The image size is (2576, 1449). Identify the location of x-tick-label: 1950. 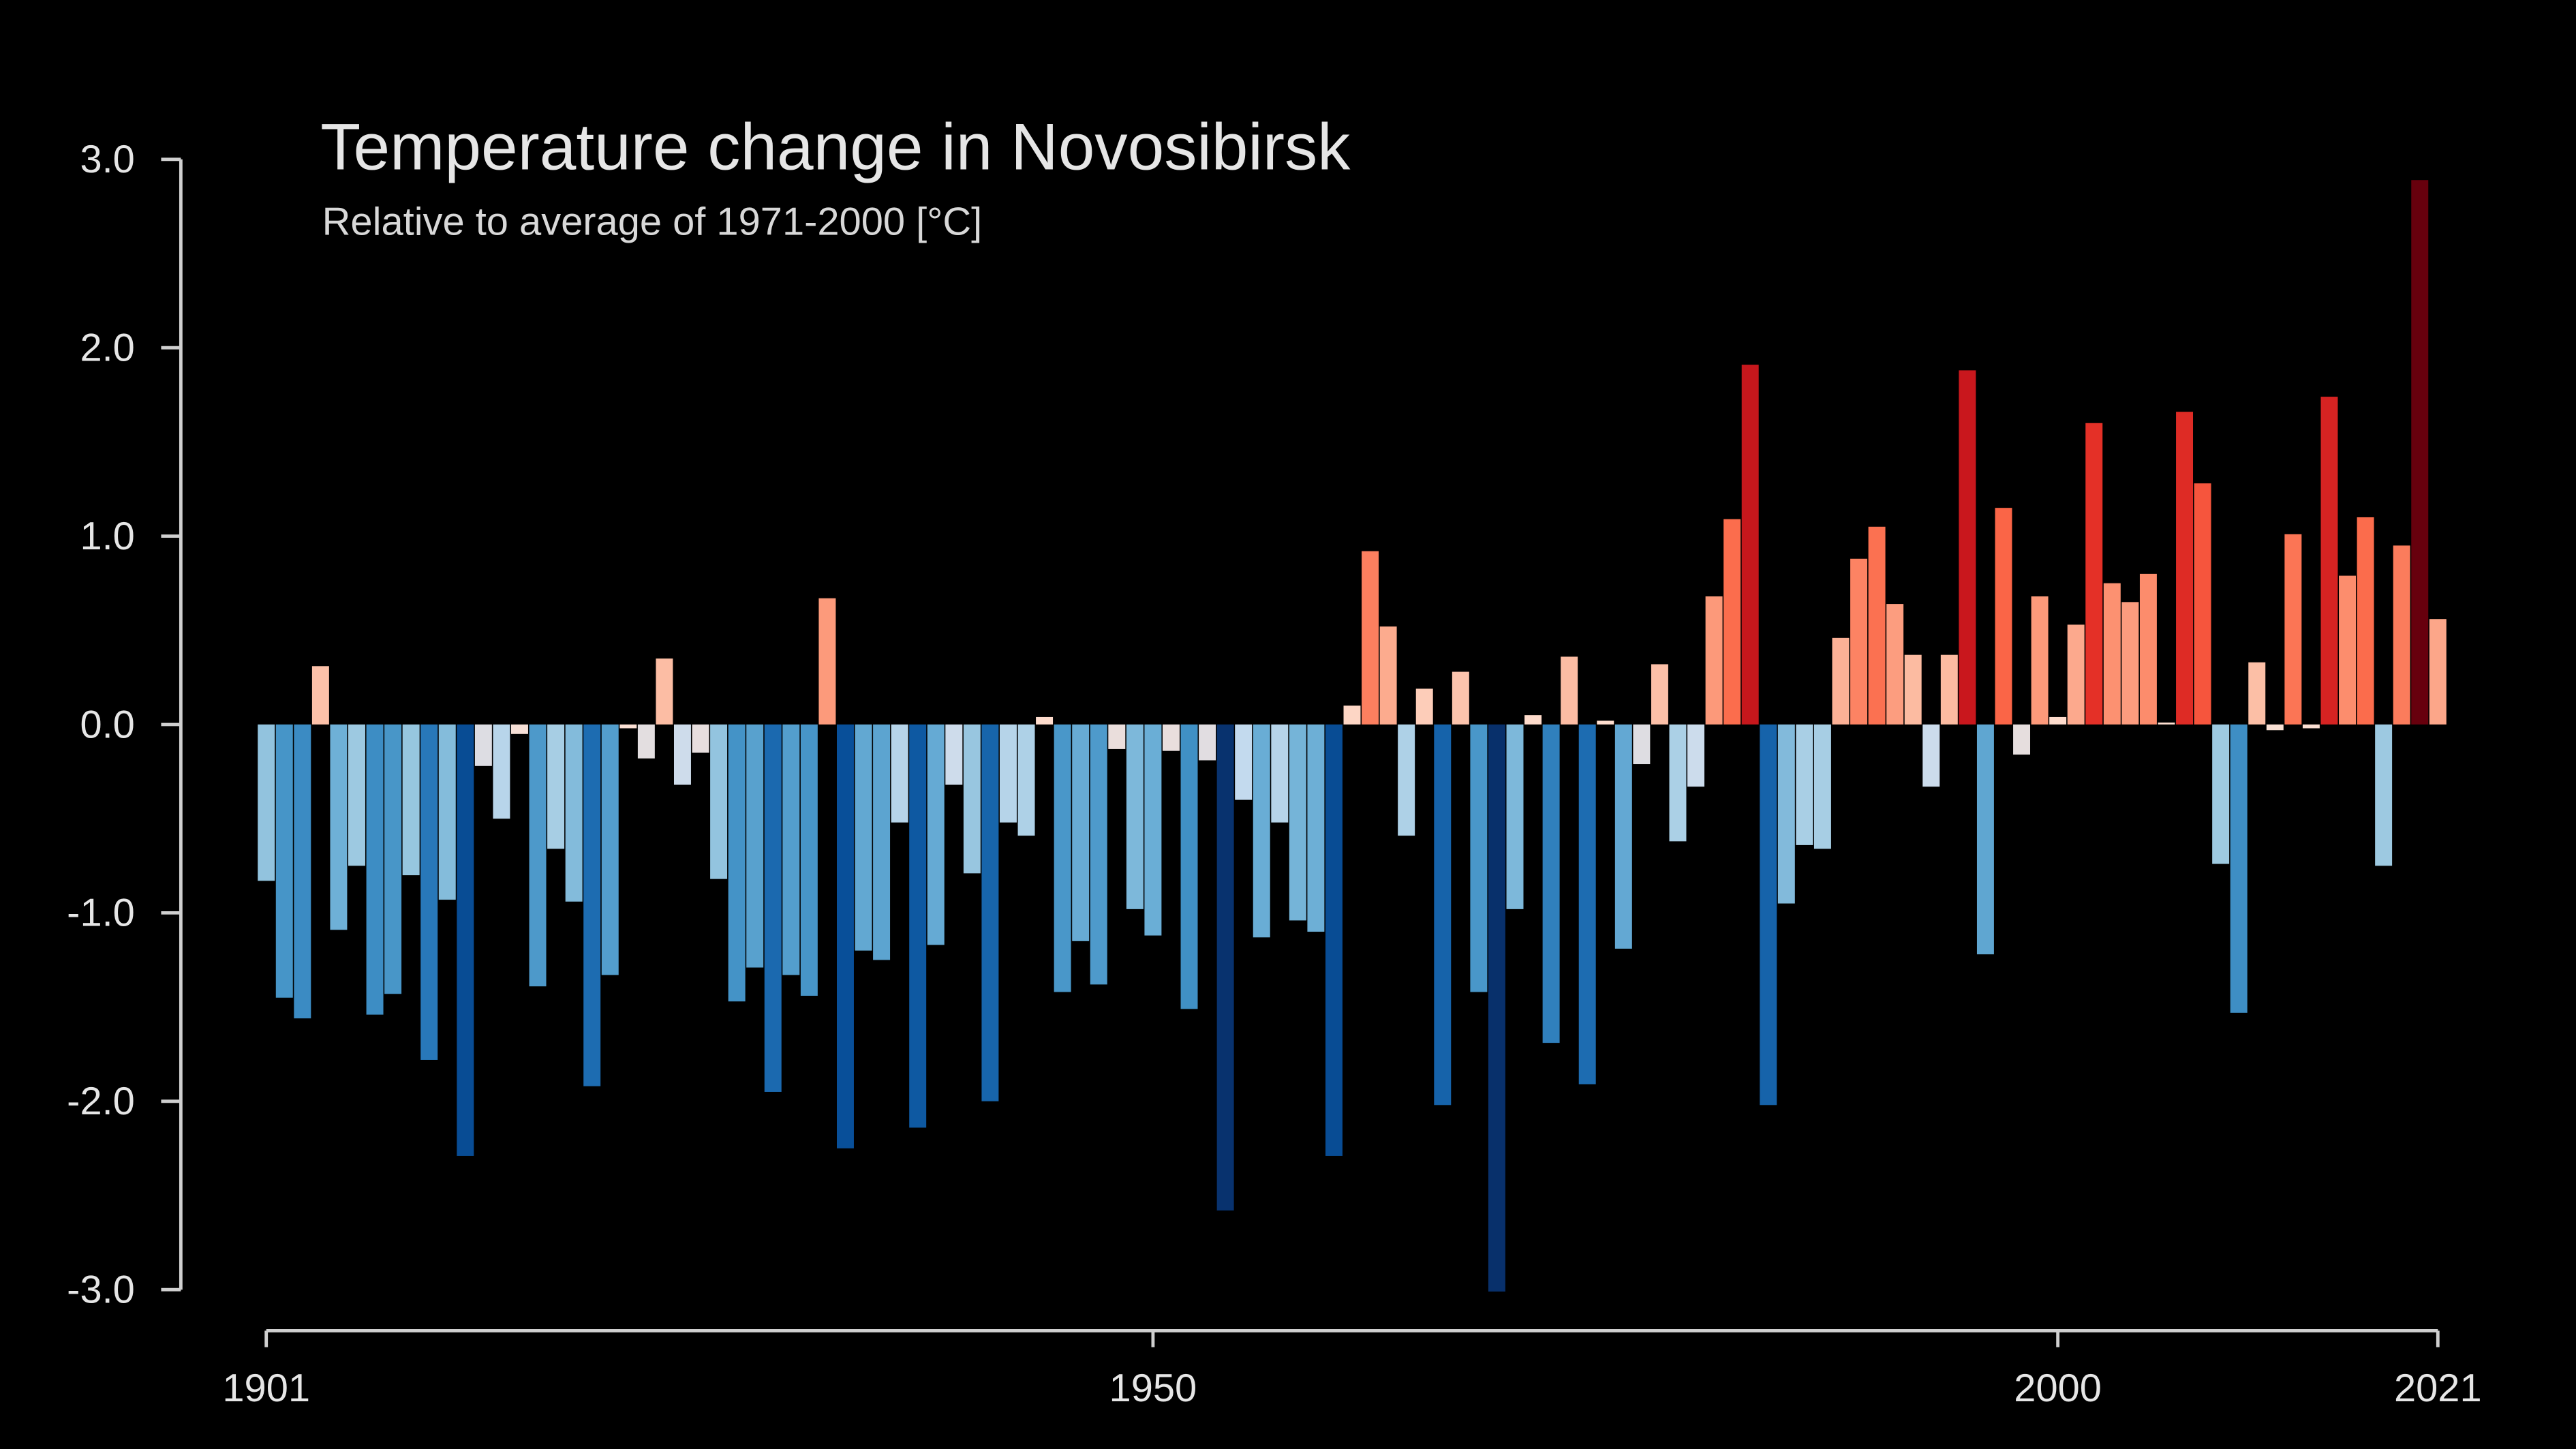
(1153, 1388).